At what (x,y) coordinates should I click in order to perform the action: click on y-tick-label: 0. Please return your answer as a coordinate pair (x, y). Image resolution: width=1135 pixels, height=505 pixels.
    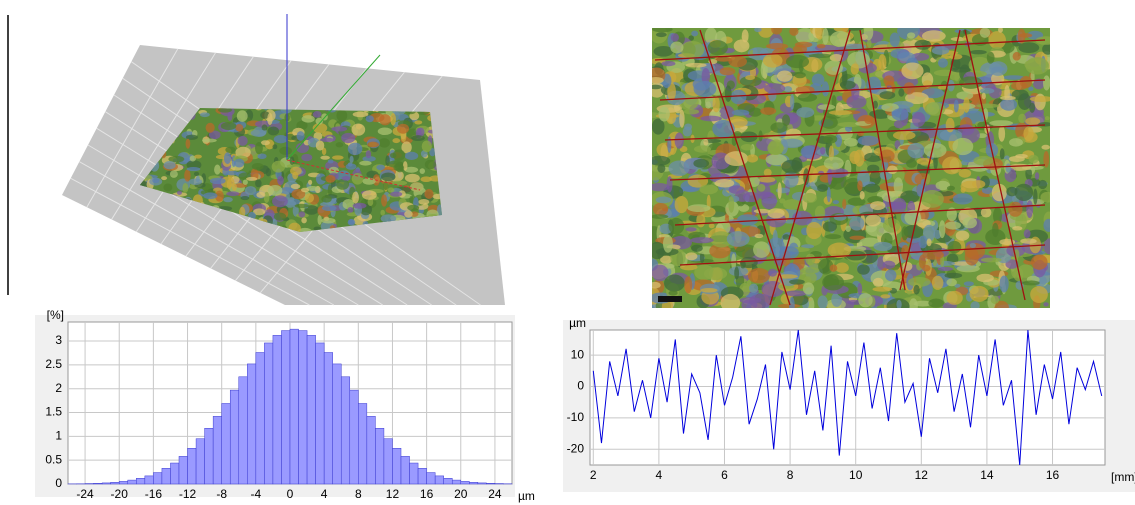
    Looking at the image, I should click on (58, 483).